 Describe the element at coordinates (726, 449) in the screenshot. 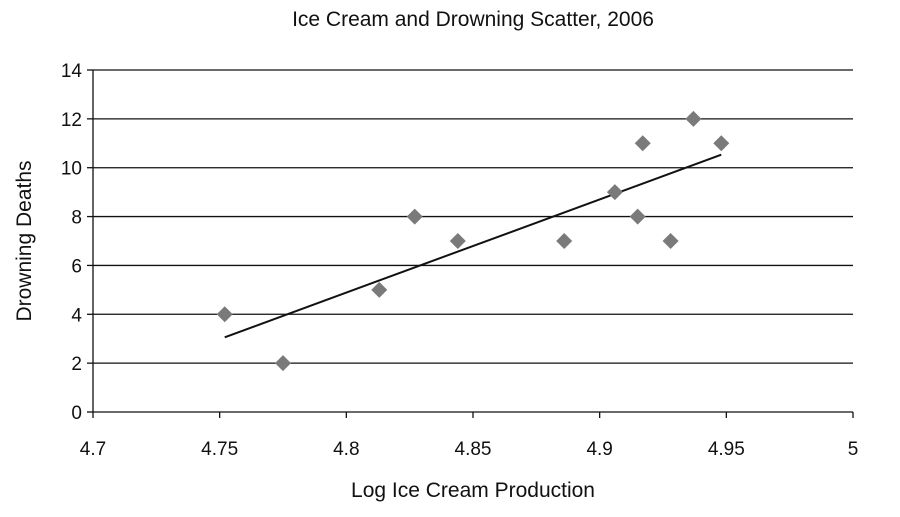

I see `x-tick-label: 4.95` at that location.